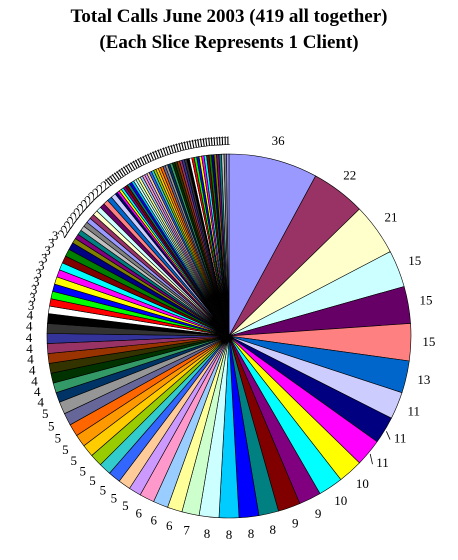 The width and height of the screenshot is (458, 560). I want to click on slice-label-88: 1, so click(164, 151).